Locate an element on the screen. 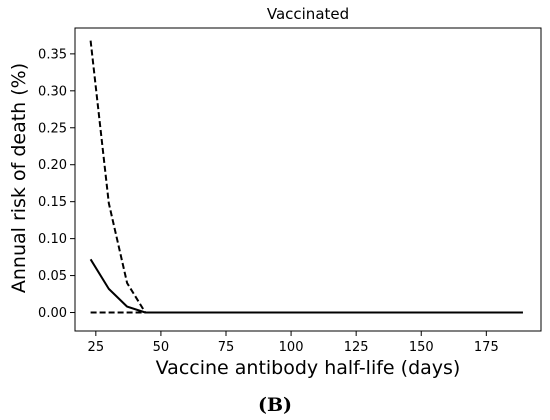 The width and height of the screenshot is (550, 420). x-tick-label: 125 is located at coordinates (356, 347).